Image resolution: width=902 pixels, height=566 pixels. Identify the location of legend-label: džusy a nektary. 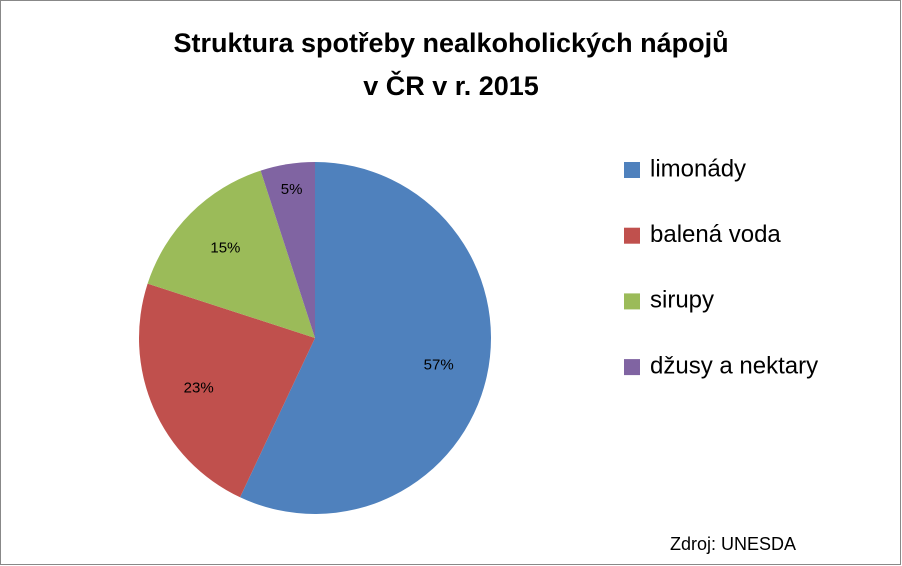
(734, 365).